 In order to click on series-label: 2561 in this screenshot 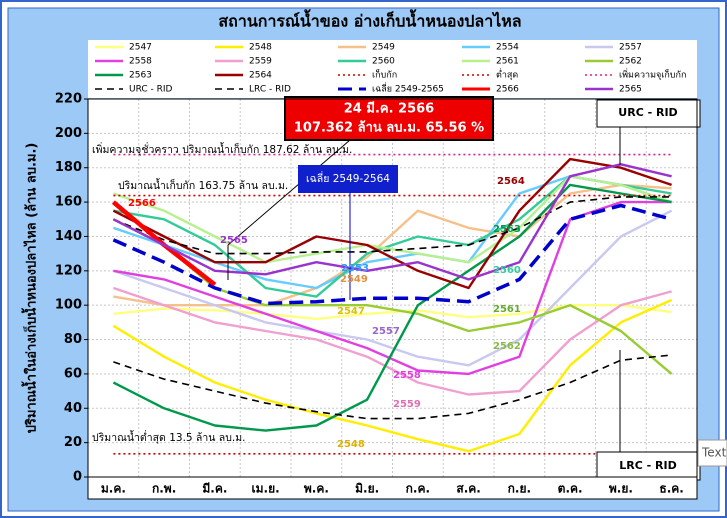, I will do `click(507, 309)`.